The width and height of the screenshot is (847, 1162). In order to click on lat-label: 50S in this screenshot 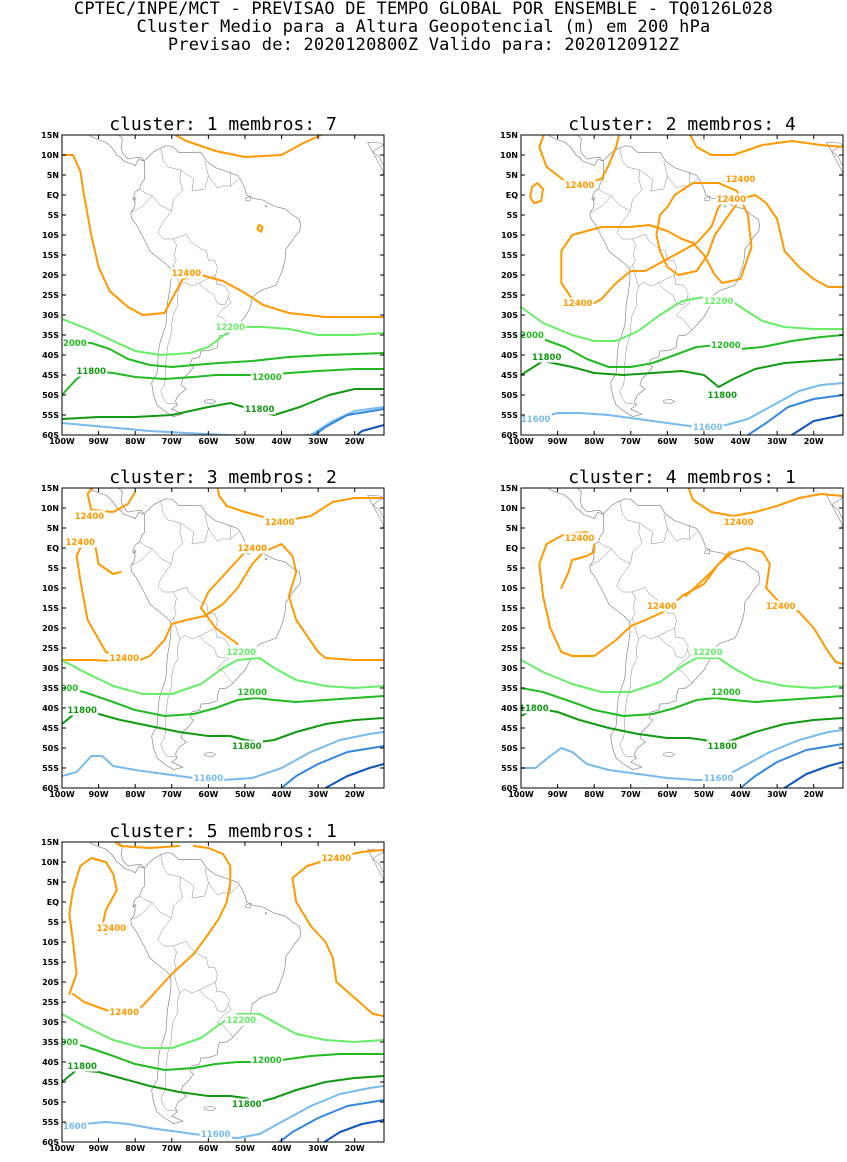, I will do `click(509, 395)`.